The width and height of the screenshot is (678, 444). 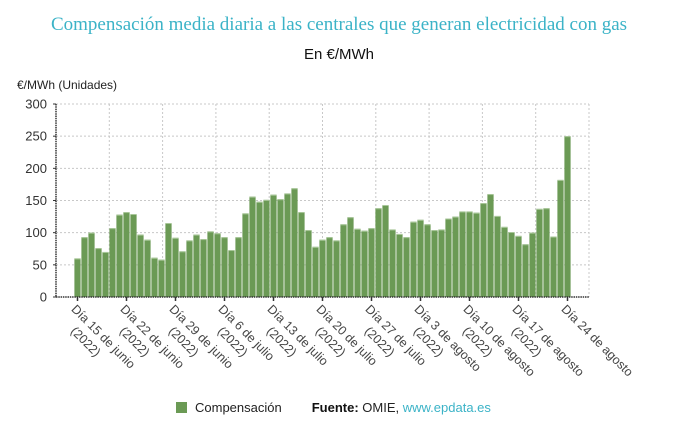 I want to click on source-text: OMIE,, so click(x=380, y=407).